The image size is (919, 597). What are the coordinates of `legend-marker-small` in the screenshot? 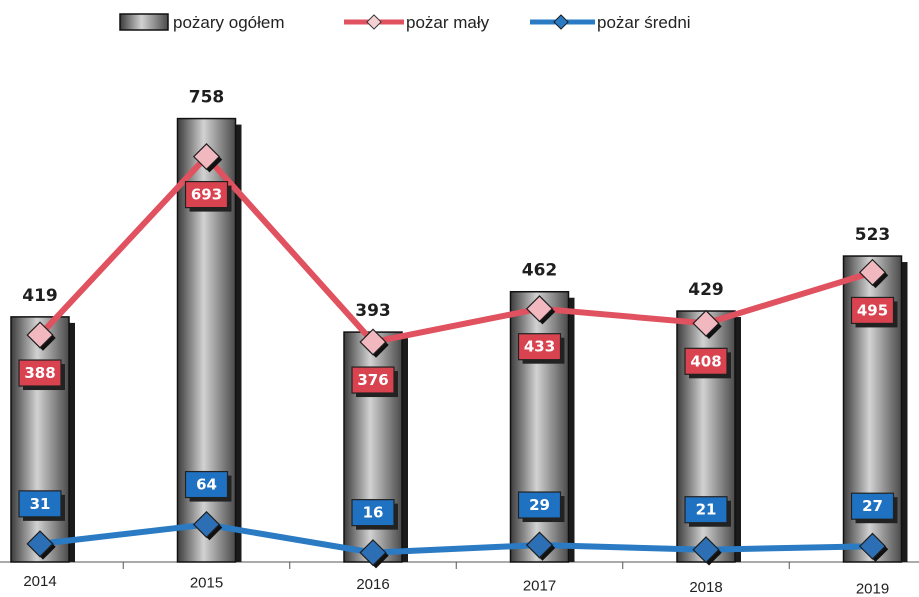 It's located at (374, 22).